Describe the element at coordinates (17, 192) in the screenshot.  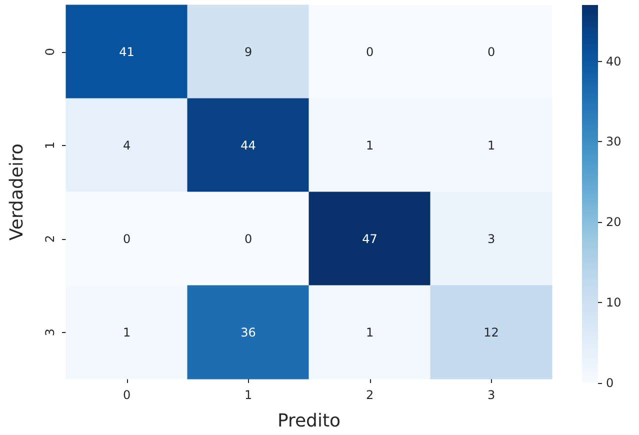
I see `y-axis-title: Verdadeiro` at that location.